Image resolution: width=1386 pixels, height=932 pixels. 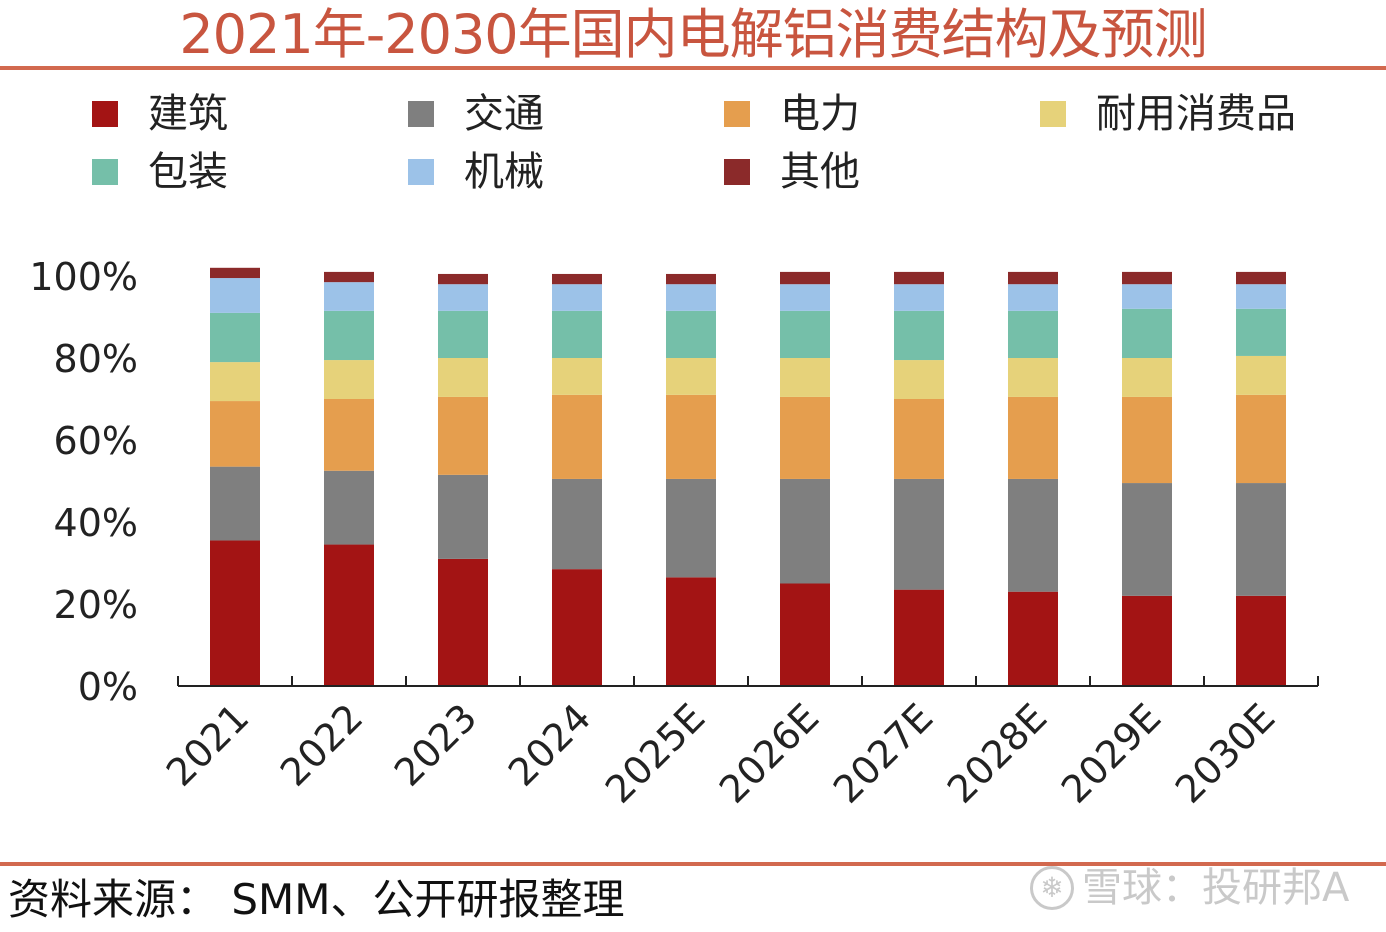 I want to click on legend-item: 其他, so click(x=792, y=172).